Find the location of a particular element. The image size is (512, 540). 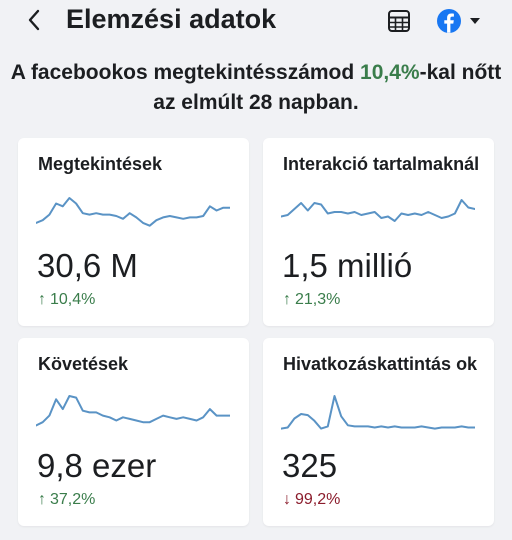

change-value: 21,3% is located at coordinates (318, 299).